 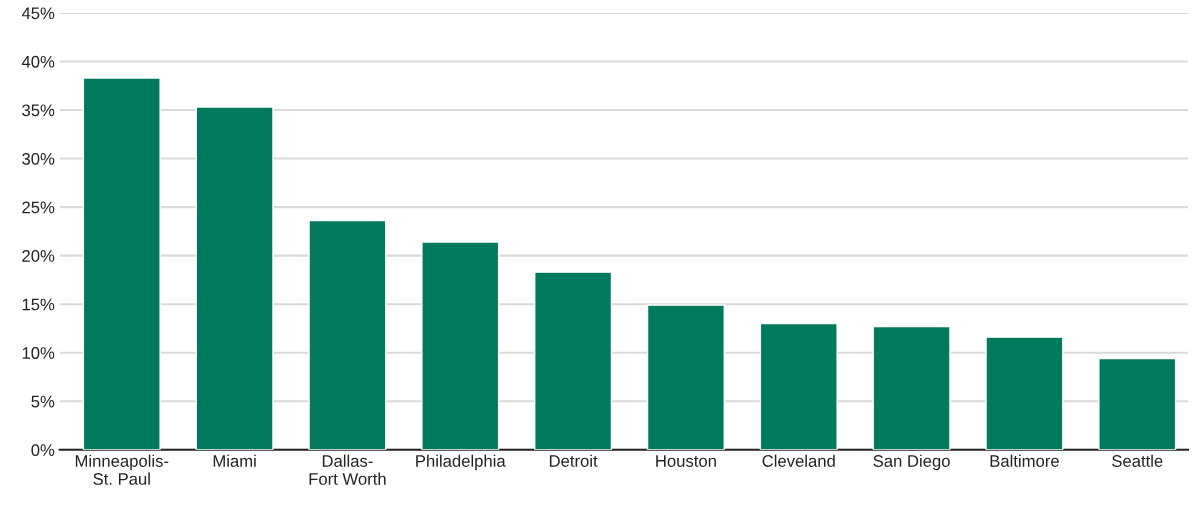 What do you see at coordinates (461, 462) in the screenshot?
I see `x-tick-label: Philadelphia` at bounding box center [461, 462].